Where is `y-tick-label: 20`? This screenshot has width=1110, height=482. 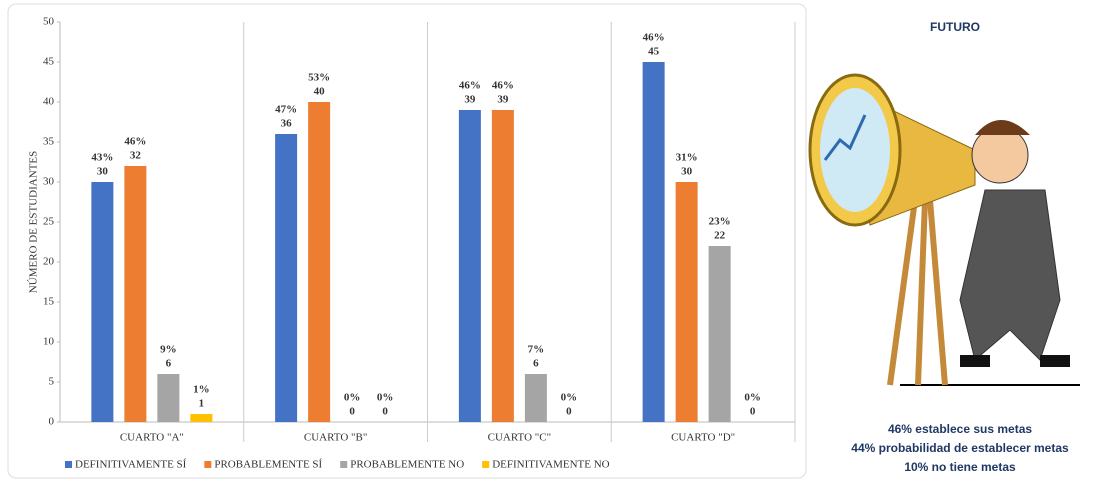 y-tick-label: 20 is located at coordinates (49, 262).